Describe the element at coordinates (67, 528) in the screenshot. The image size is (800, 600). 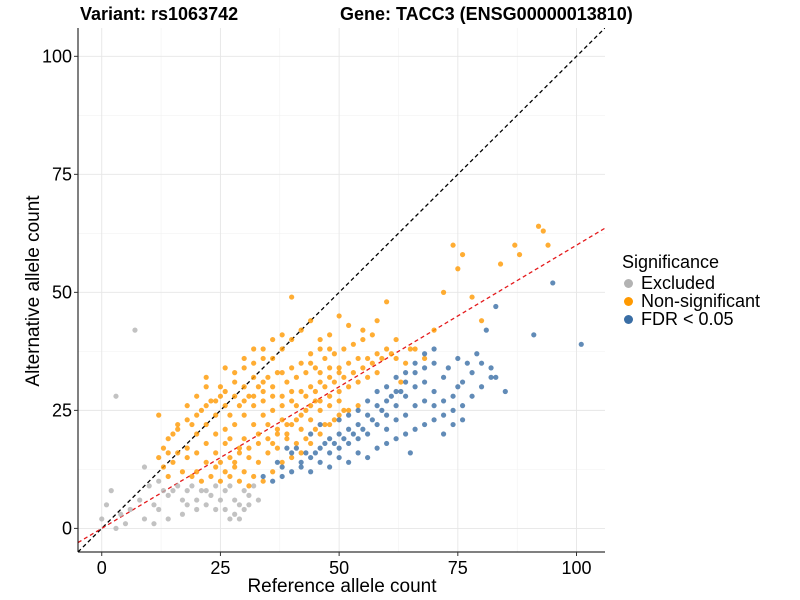
I see `y-tick-label: 0` at that location.